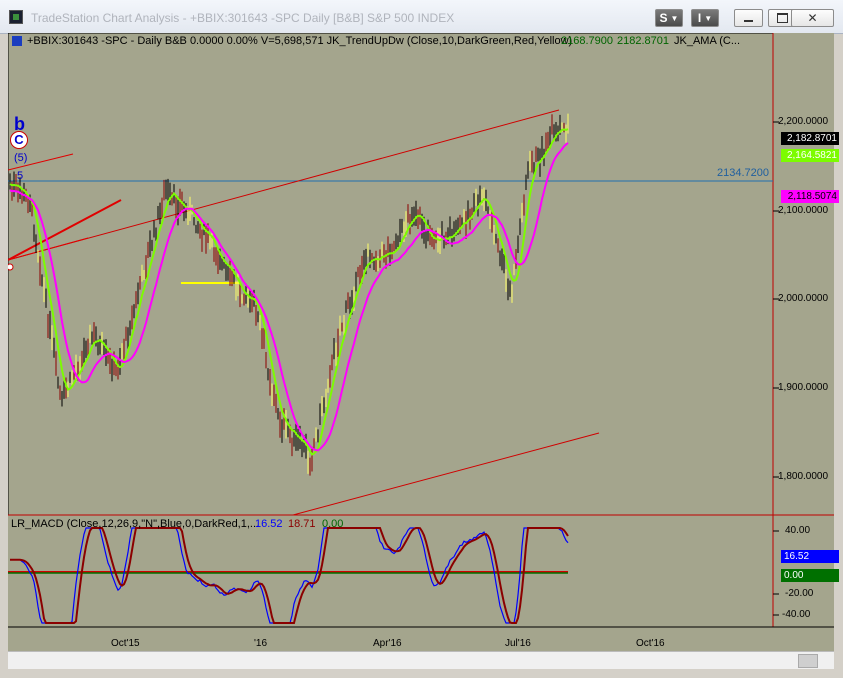 The image size is (843, 678). What do you see at coordinates (125, 643) in the screenshot?
I see `time-axis-label: Oct'15` at bounding box center [125, 643].